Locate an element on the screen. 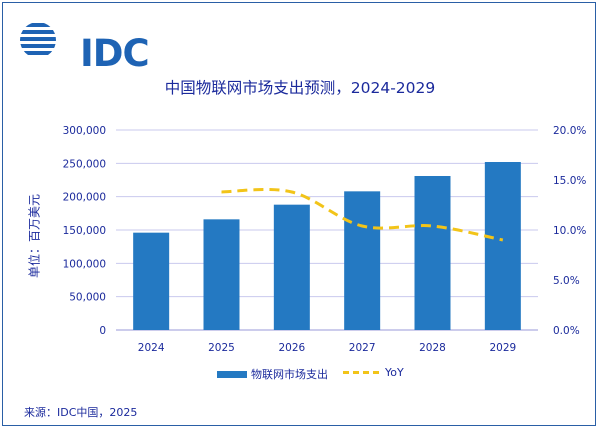 This screenshot has height=430, width=600. source-note: 来源：IDC中国，2025 is located at coordinates (81, 412).